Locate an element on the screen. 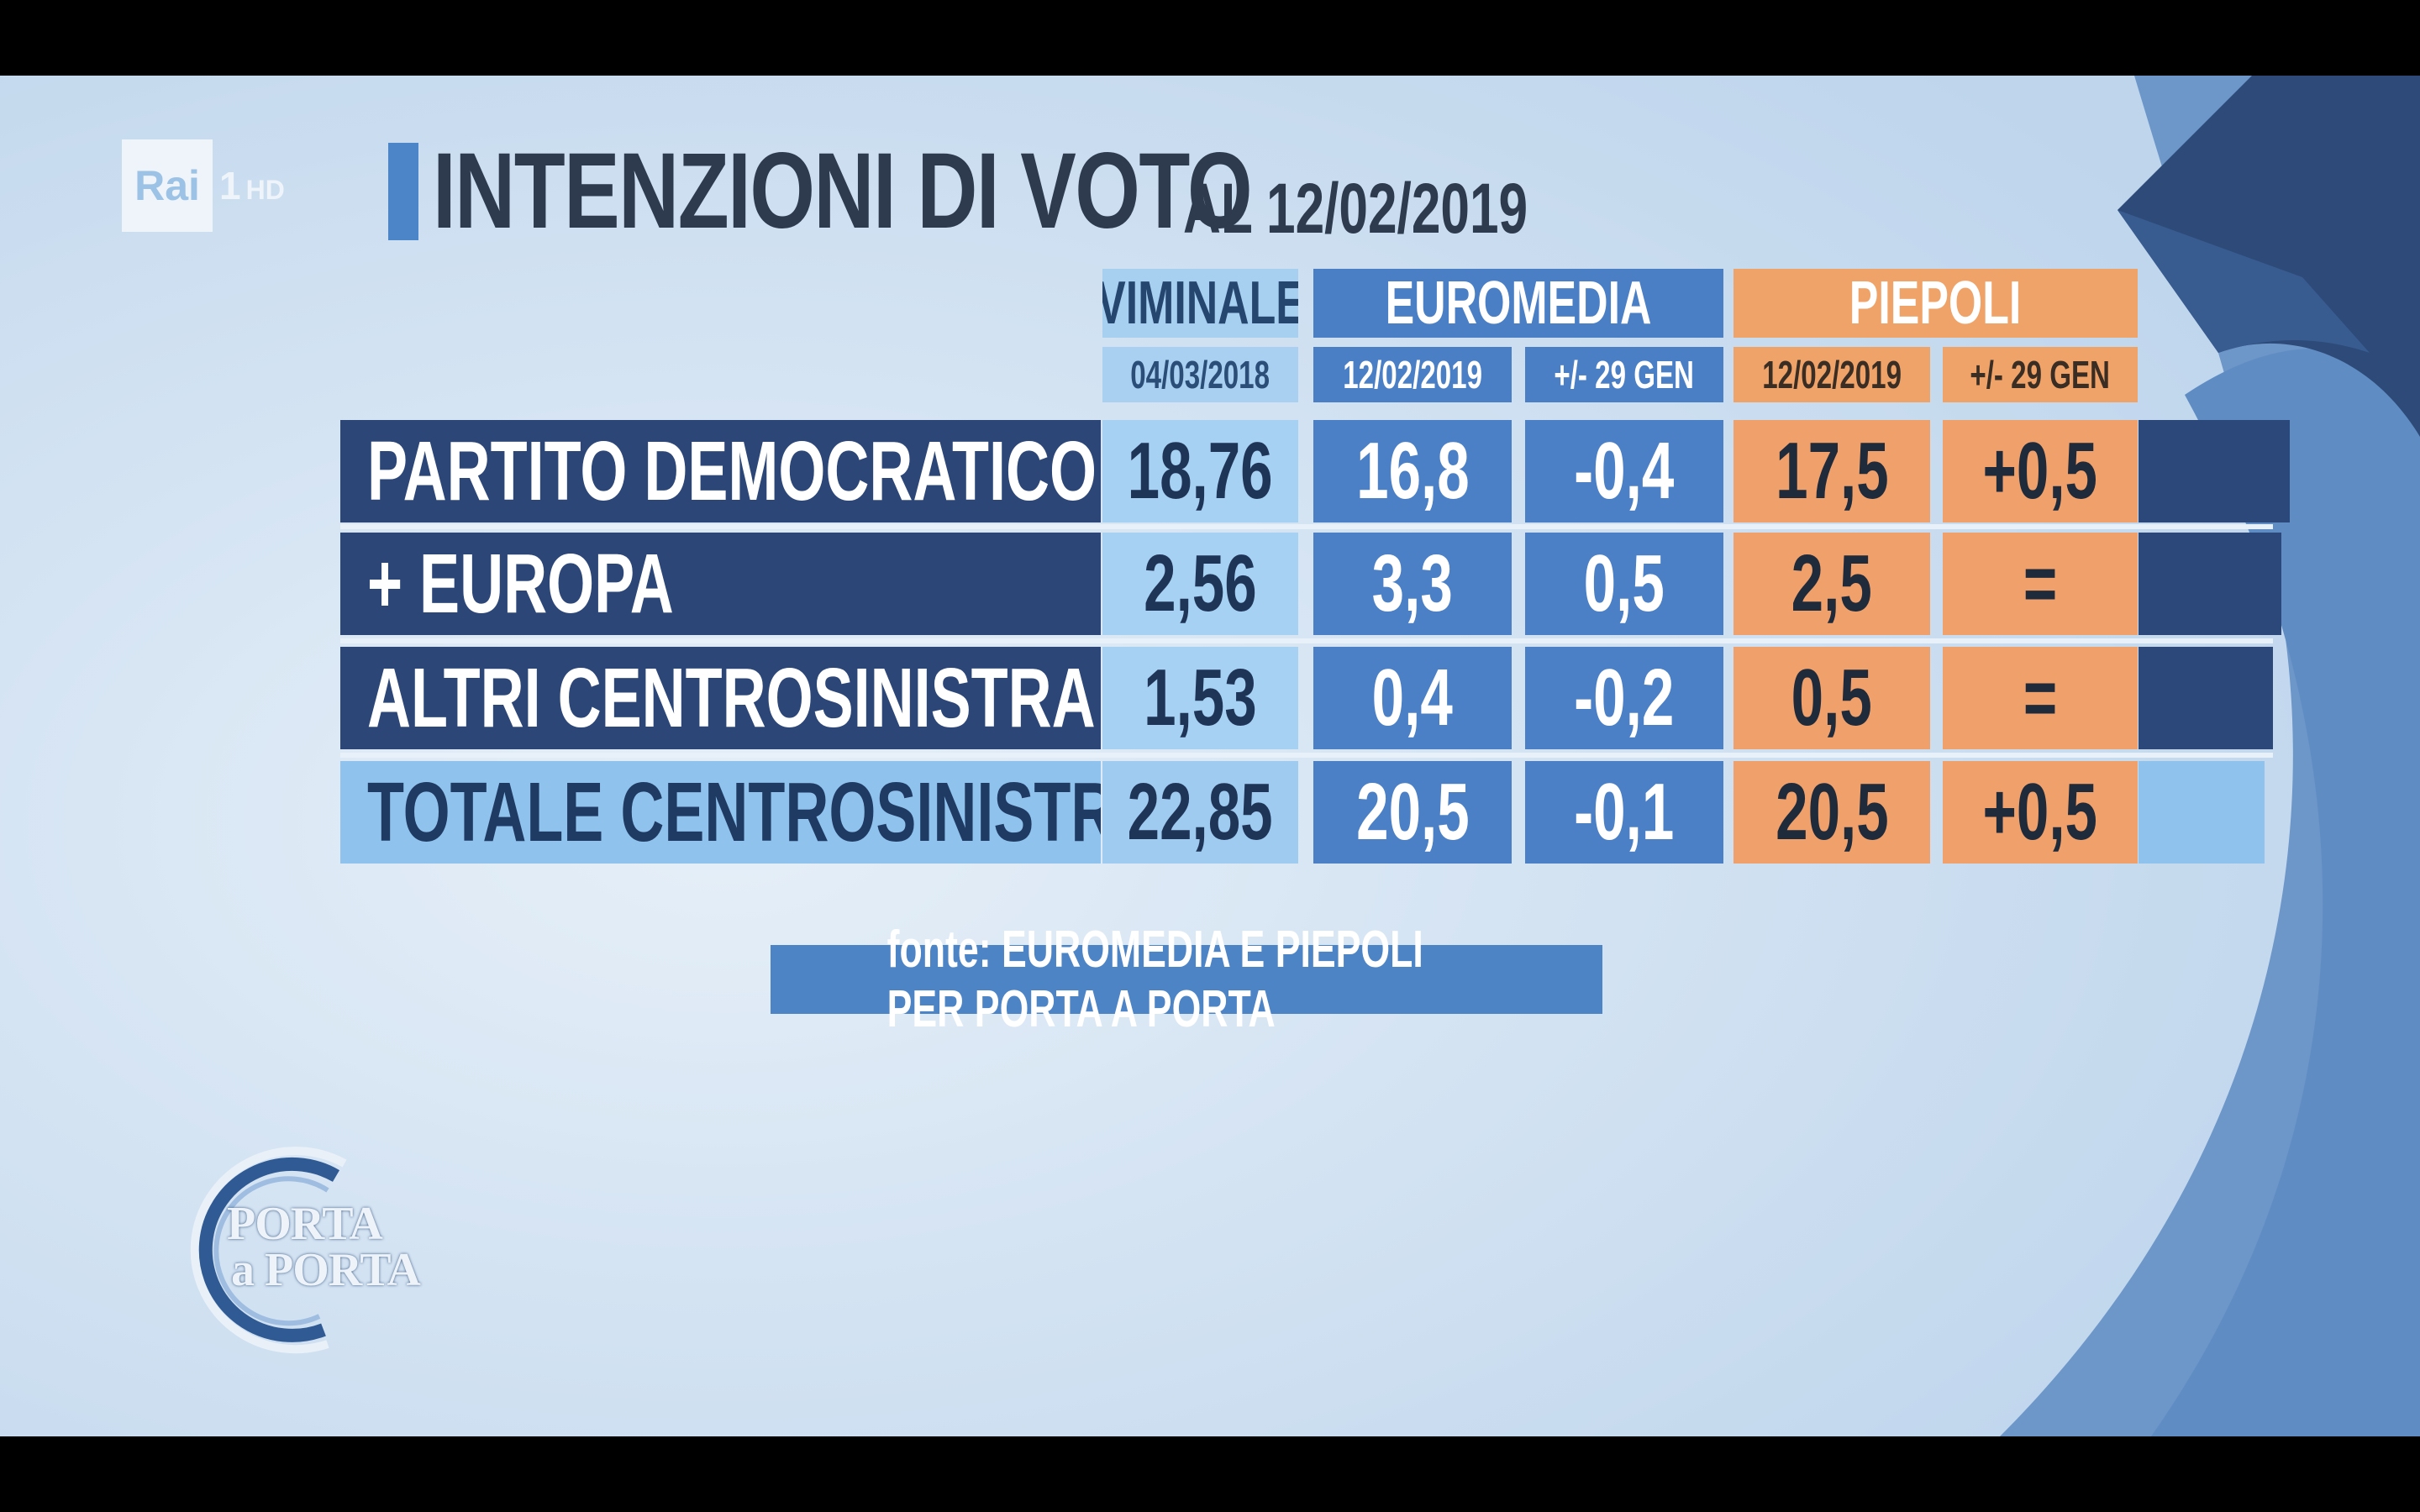 Image resolution: width=2420 pixels, height=1512 pixels. value-cell-text: -0,2 is located at coordinates (1624, 698).